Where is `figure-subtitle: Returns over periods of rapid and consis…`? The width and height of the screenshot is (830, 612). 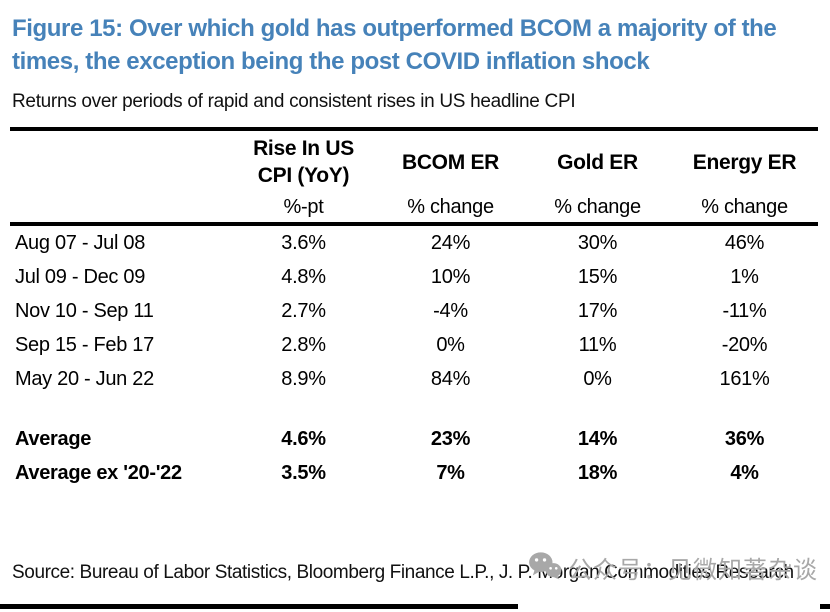 figure-subtitle: Returns over periods of rapid and consis… is located at coordinates (294, 101).